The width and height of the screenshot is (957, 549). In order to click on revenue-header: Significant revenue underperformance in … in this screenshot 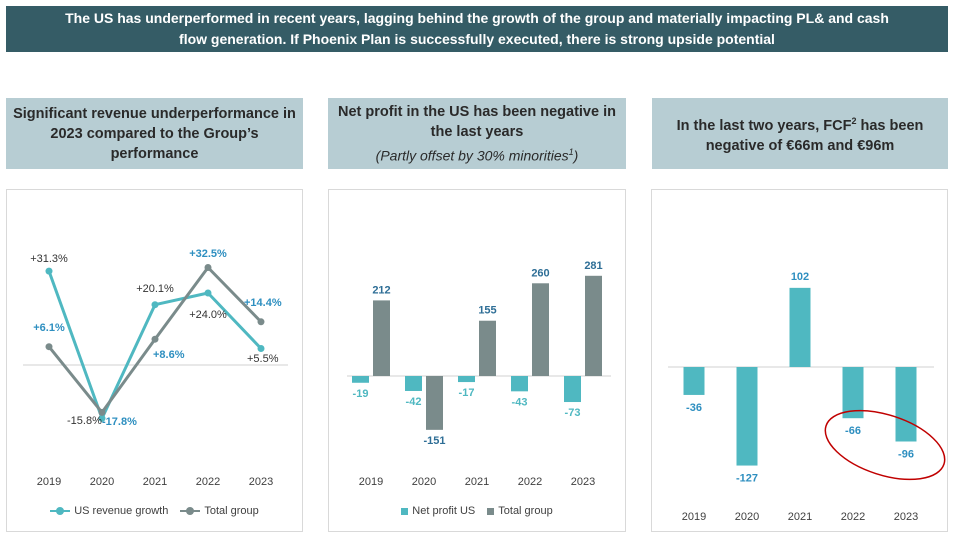, I will do `click(154, 133)`.